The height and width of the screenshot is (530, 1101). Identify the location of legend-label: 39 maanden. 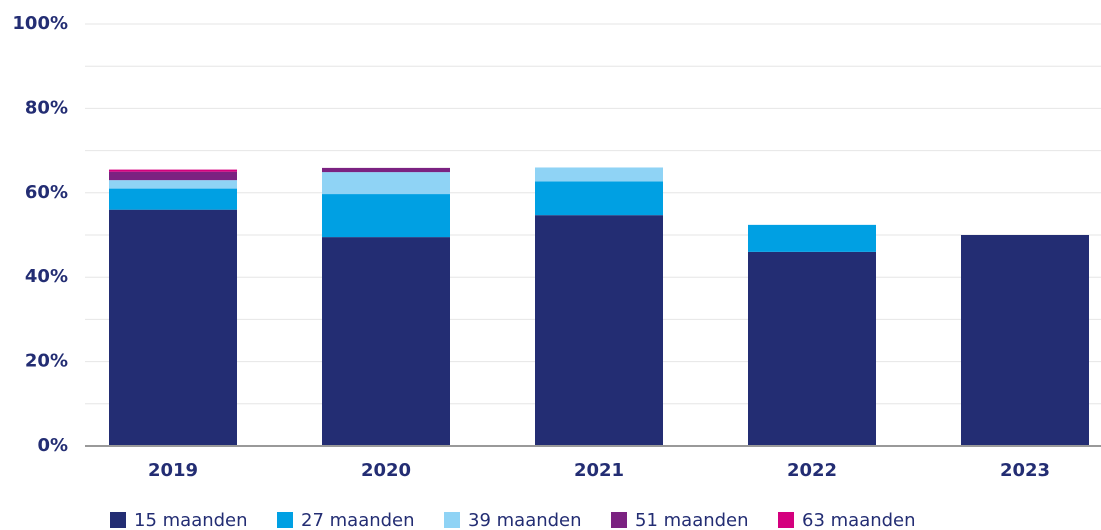
(525, 520).